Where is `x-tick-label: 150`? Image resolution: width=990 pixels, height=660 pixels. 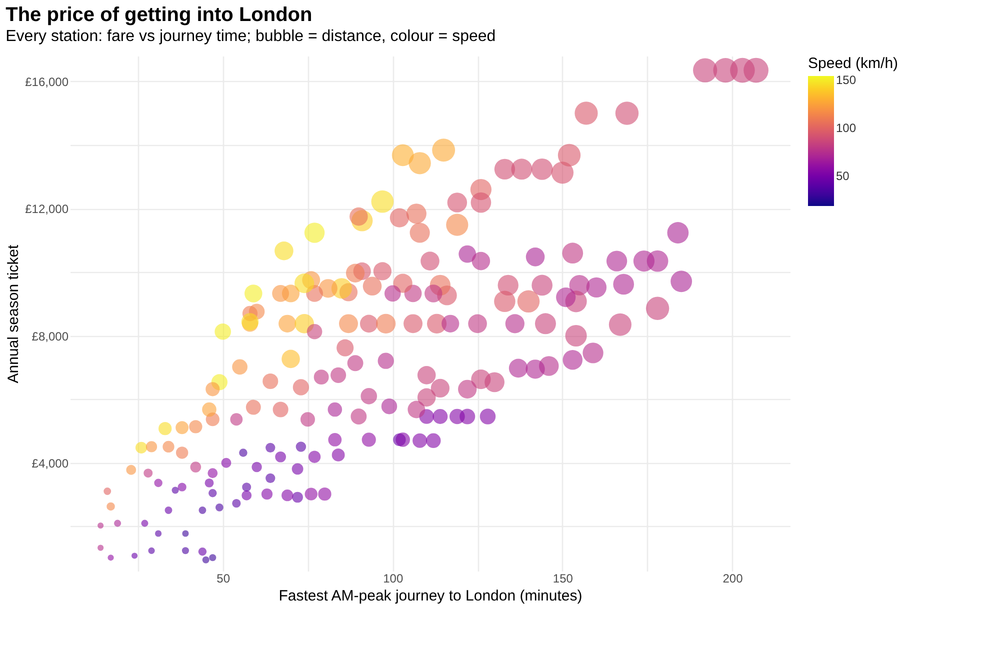
x-tick-label: 150 is located at coordinates (563, 579).